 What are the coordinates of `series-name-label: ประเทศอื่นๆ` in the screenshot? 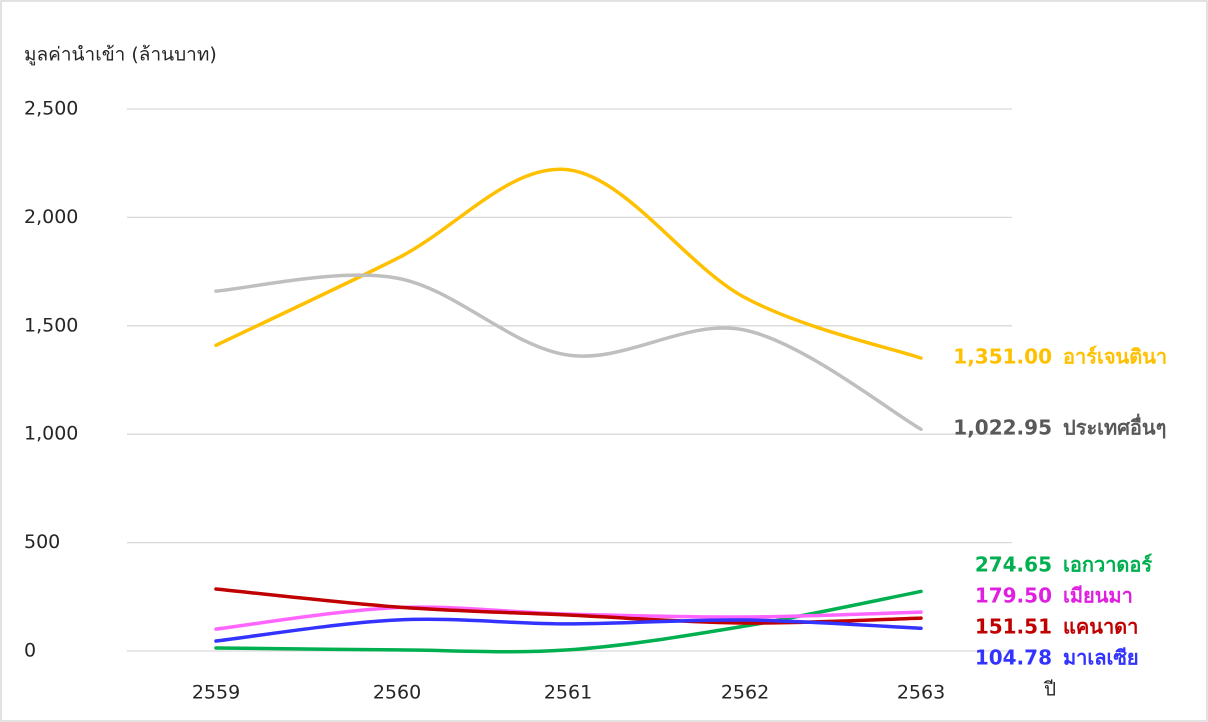 It's located at (1114, 426).